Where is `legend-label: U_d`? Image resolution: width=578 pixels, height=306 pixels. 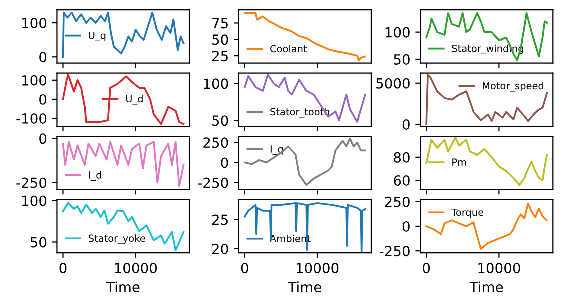 legend-label: U_d is located at coordinates (134, 100).